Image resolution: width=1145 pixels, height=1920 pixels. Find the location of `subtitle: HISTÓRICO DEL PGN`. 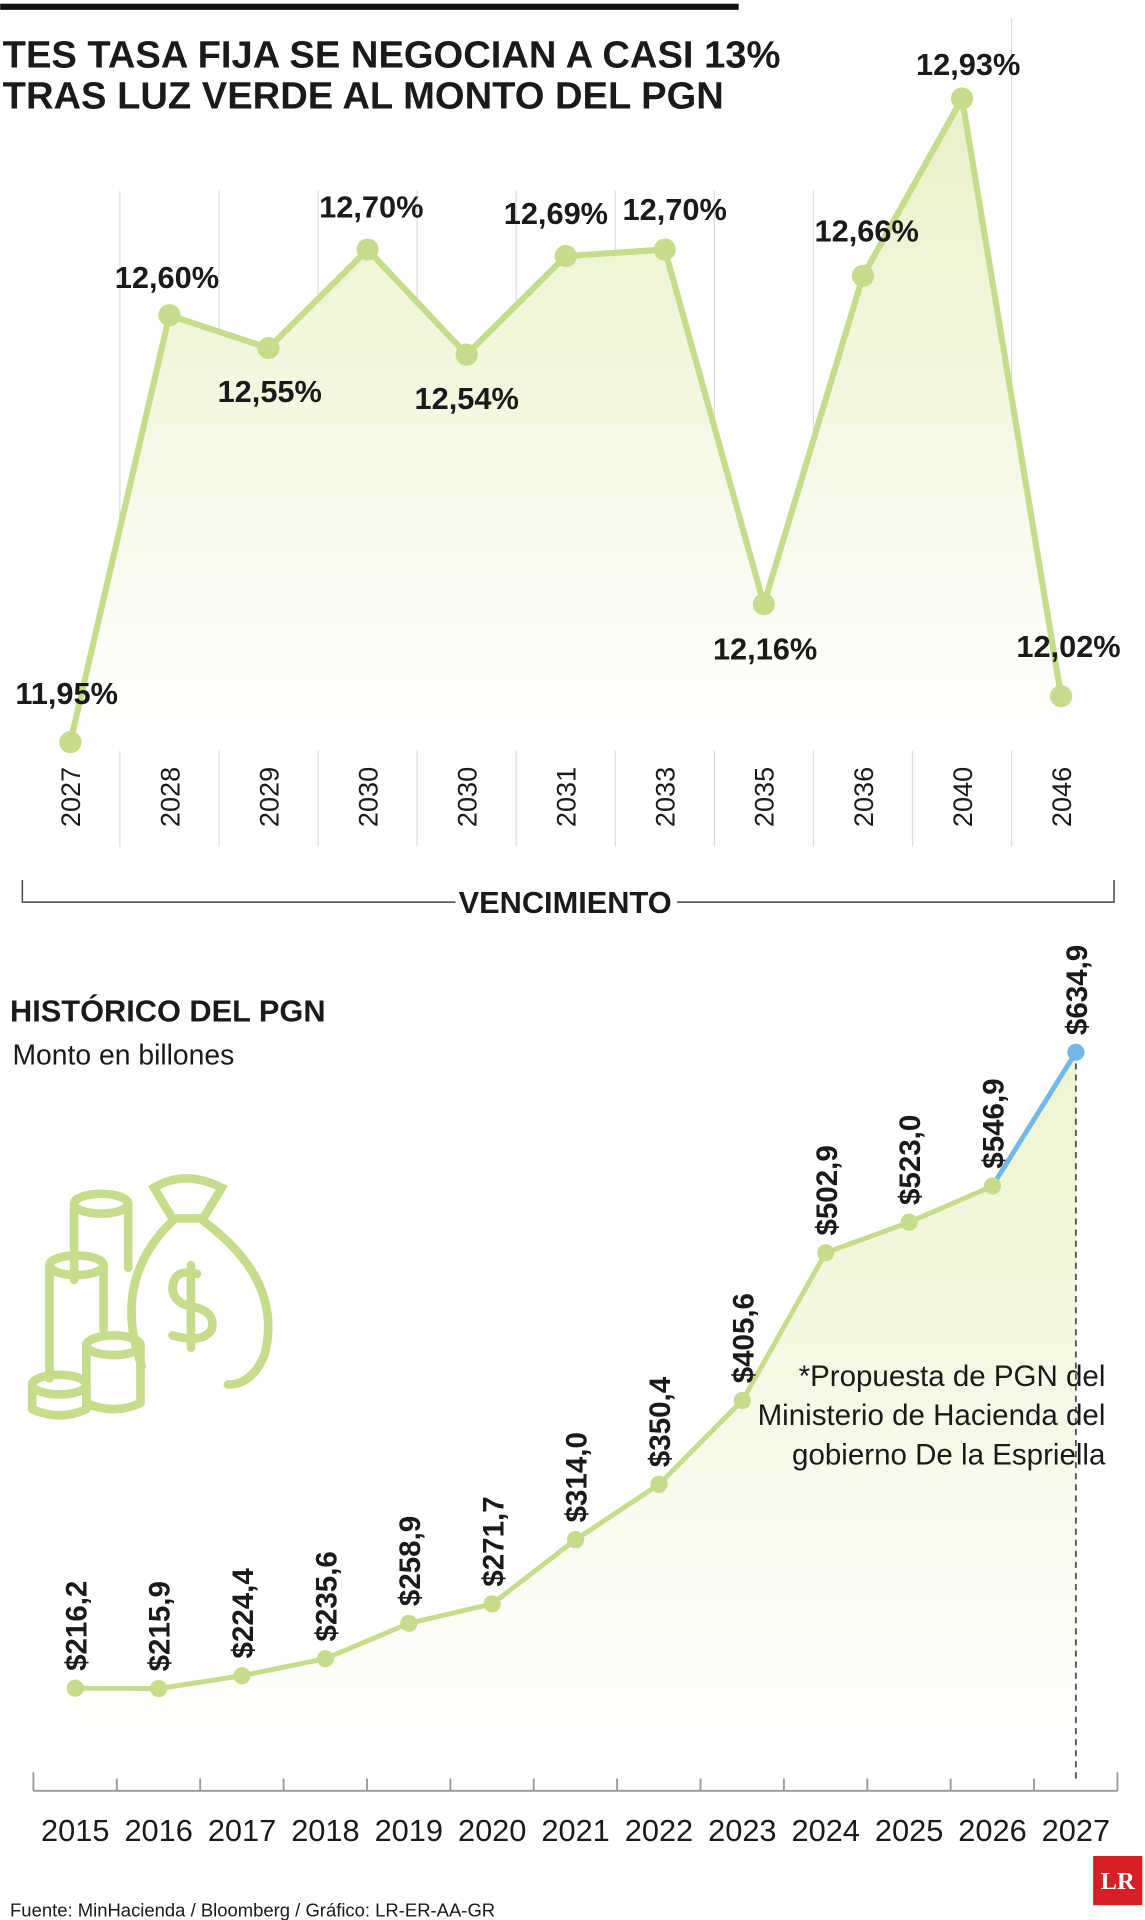

subtitle: HISTÓRICO DEL PGN is located at coordinates (168, 1011).